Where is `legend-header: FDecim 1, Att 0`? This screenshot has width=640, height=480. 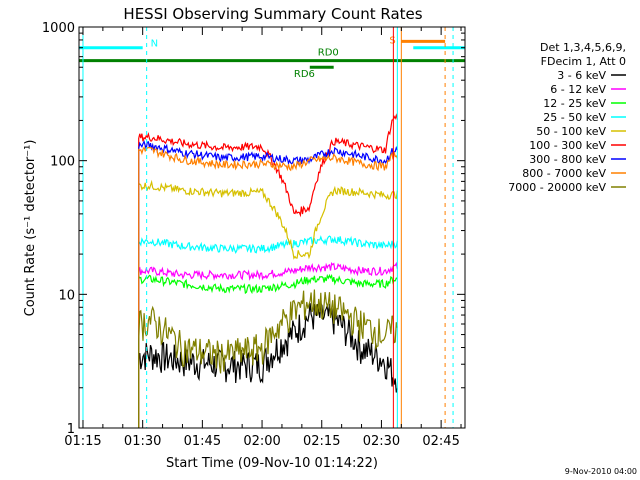
legend-header: FDecim 1, Att 0 is located at coordinates (583, 61).